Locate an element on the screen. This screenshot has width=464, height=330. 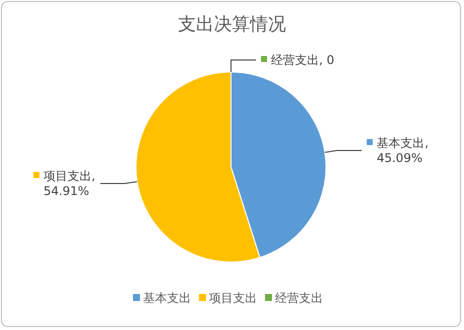
legend-label: 项目支出 is located at coordinates (233, 298).